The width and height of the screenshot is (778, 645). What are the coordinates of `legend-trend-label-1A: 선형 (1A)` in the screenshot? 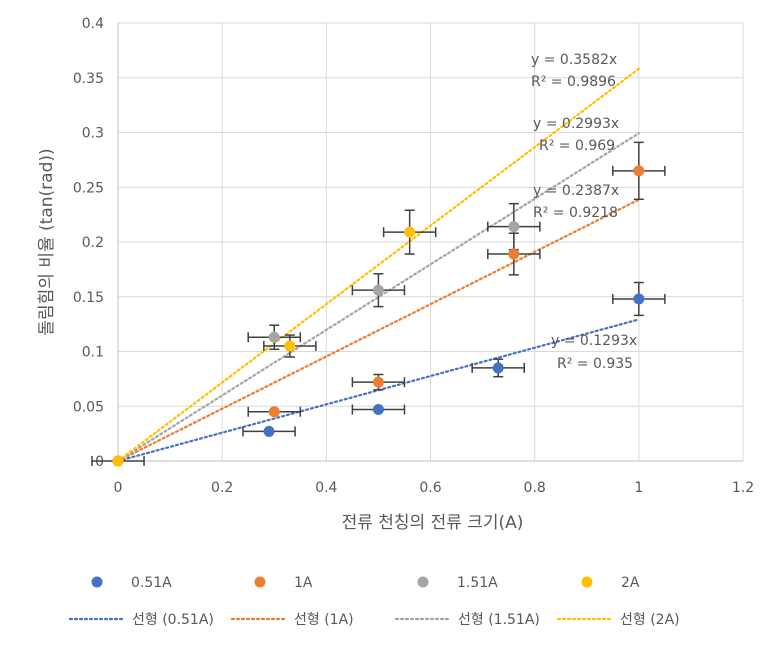 It's located at (324, 620).